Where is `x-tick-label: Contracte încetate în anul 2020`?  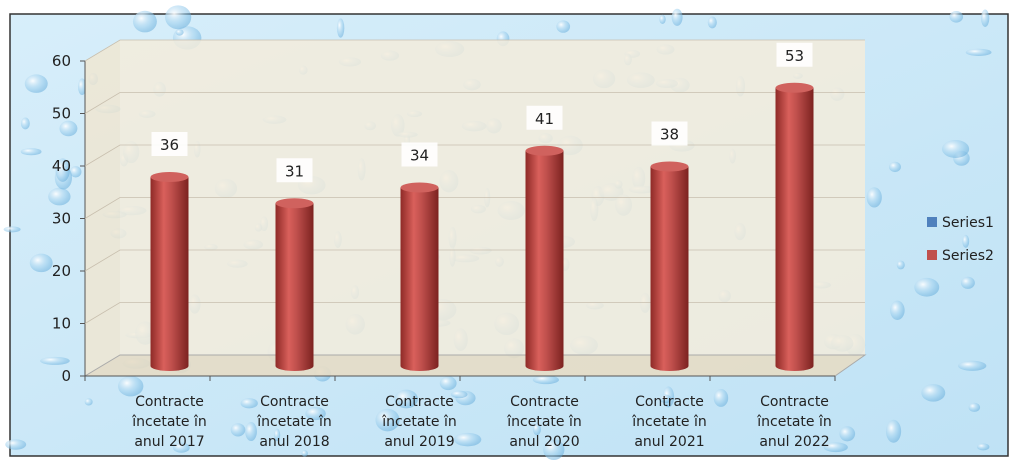 x-tick-label: Contracte încetate în anul 2020 is located at coordinates (543, 422).